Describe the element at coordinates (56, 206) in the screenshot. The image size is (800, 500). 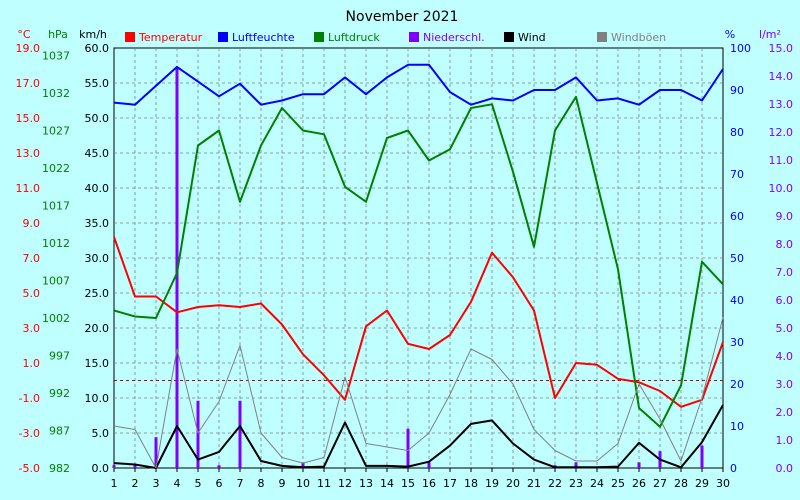
I see `press-tick-label: 1017` at that location.